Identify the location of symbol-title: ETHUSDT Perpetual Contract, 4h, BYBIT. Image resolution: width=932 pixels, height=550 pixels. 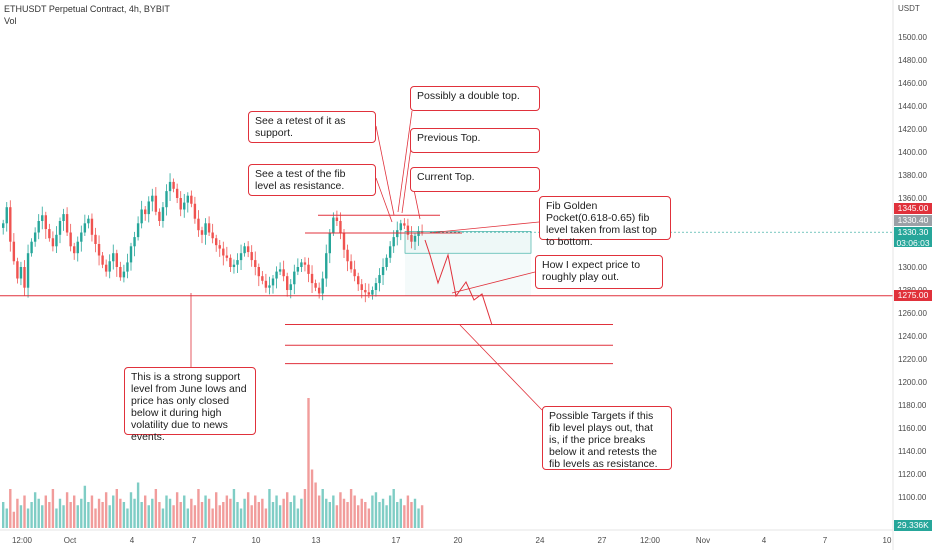
(87, 9).